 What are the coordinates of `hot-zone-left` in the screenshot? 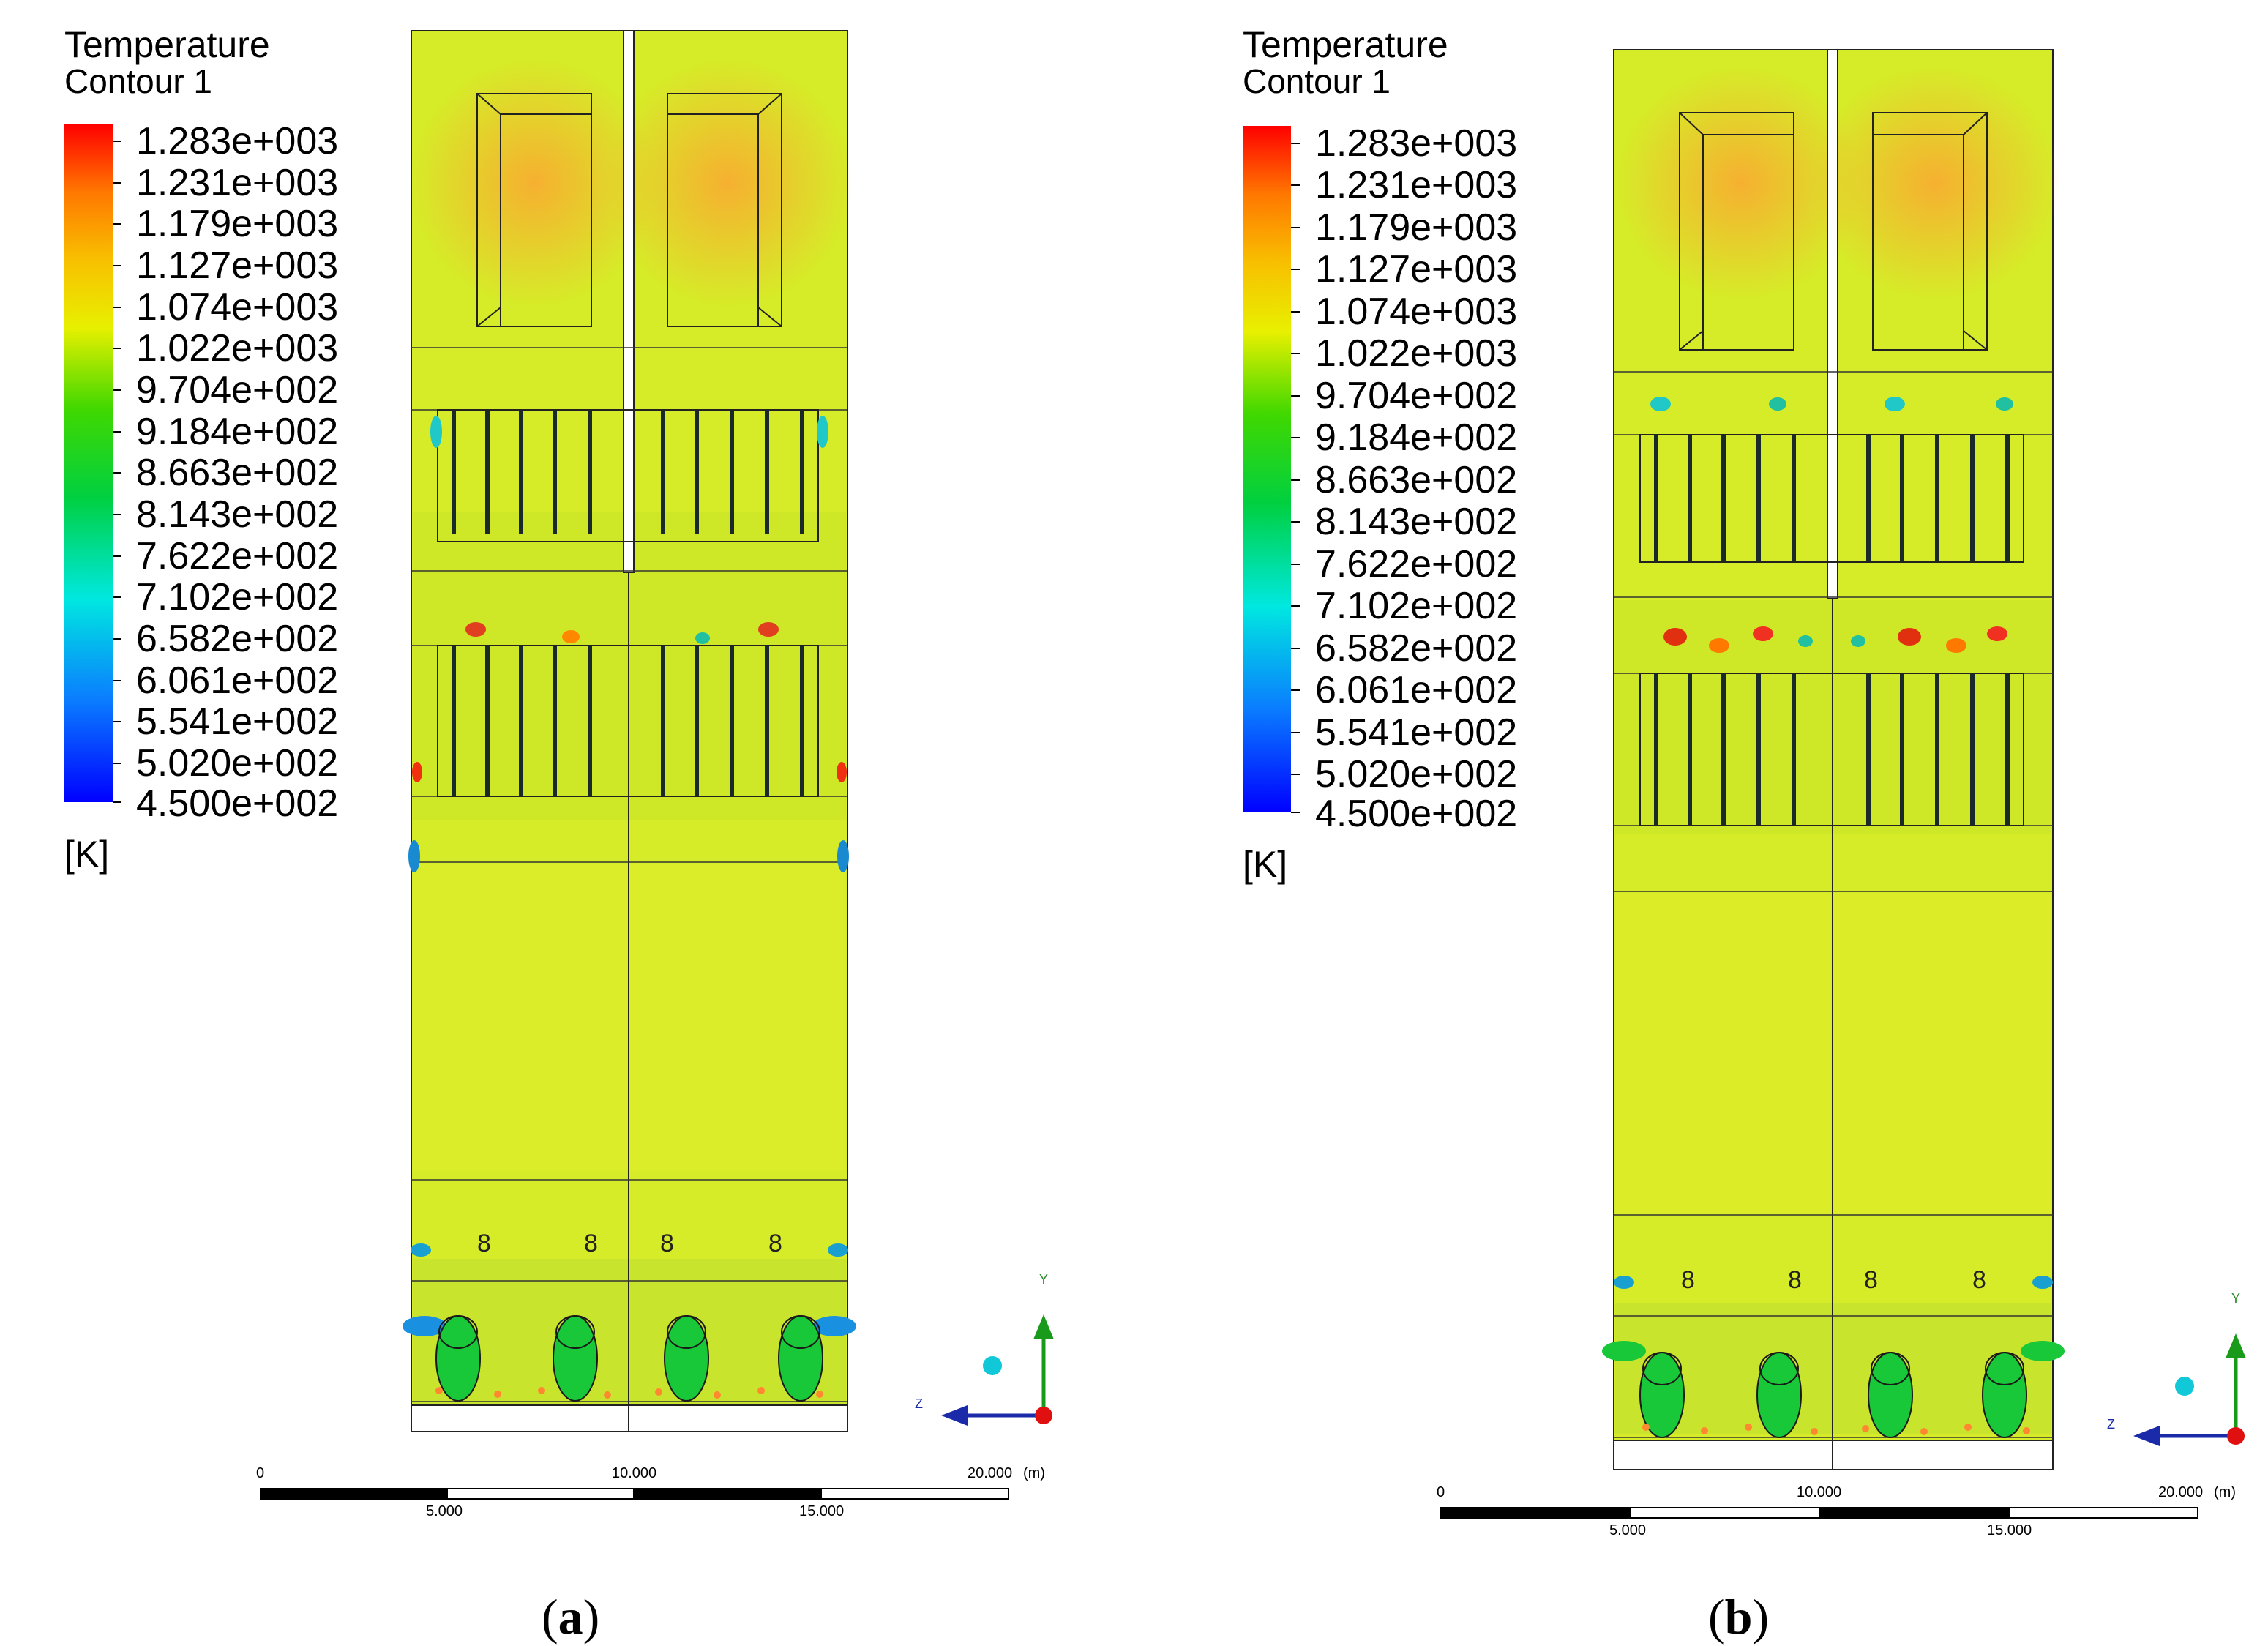 It's located at (534, 183).